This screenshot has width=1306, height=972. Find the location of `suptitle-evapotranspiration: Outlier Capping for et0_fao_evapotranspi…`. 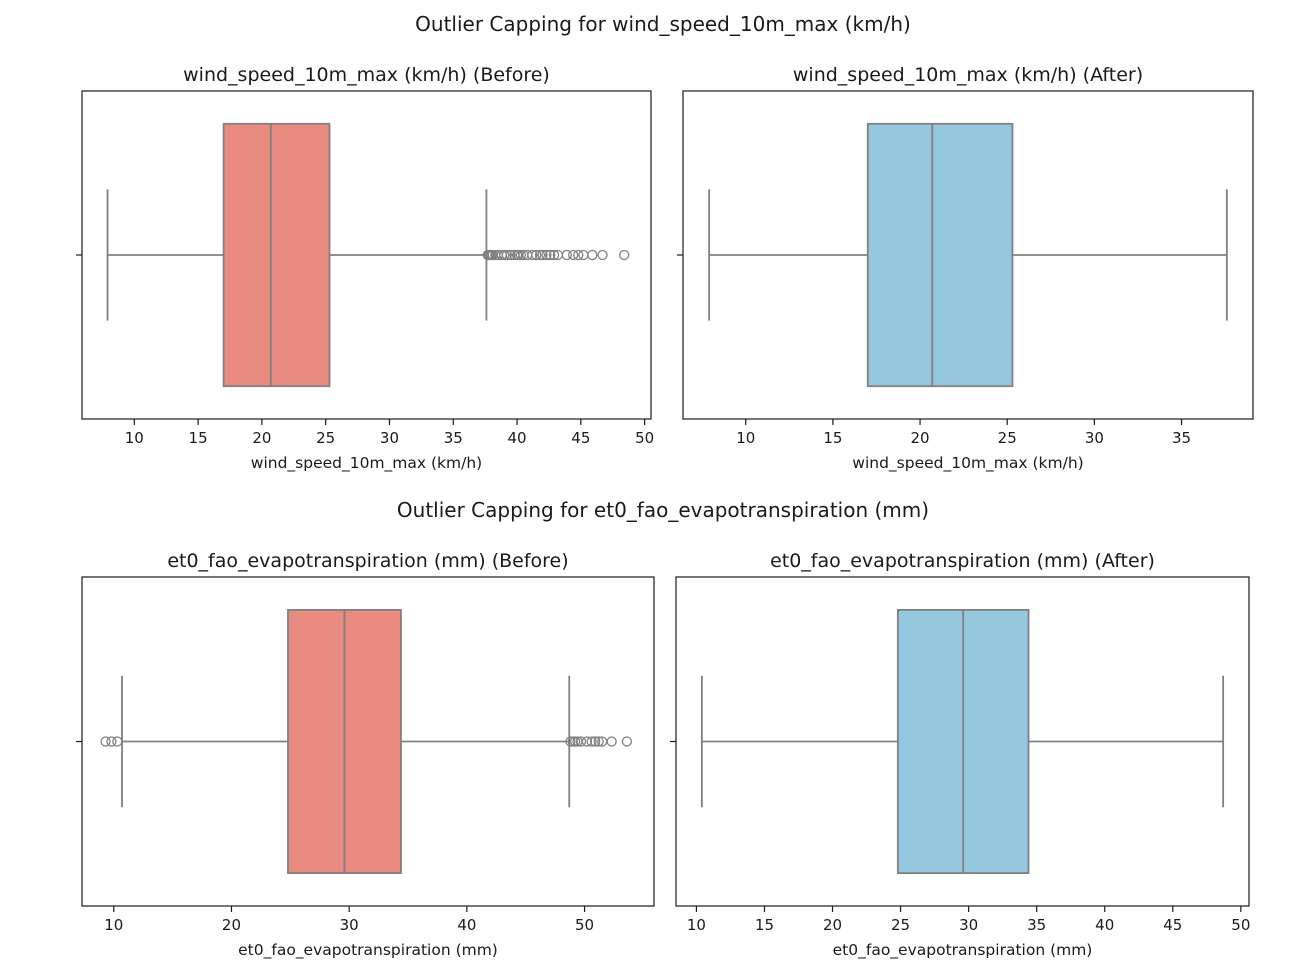

suptitle-evapotranspiration: Outlier Capping for et0_fao_evapotranspi… is located at coordinates (663, 510).